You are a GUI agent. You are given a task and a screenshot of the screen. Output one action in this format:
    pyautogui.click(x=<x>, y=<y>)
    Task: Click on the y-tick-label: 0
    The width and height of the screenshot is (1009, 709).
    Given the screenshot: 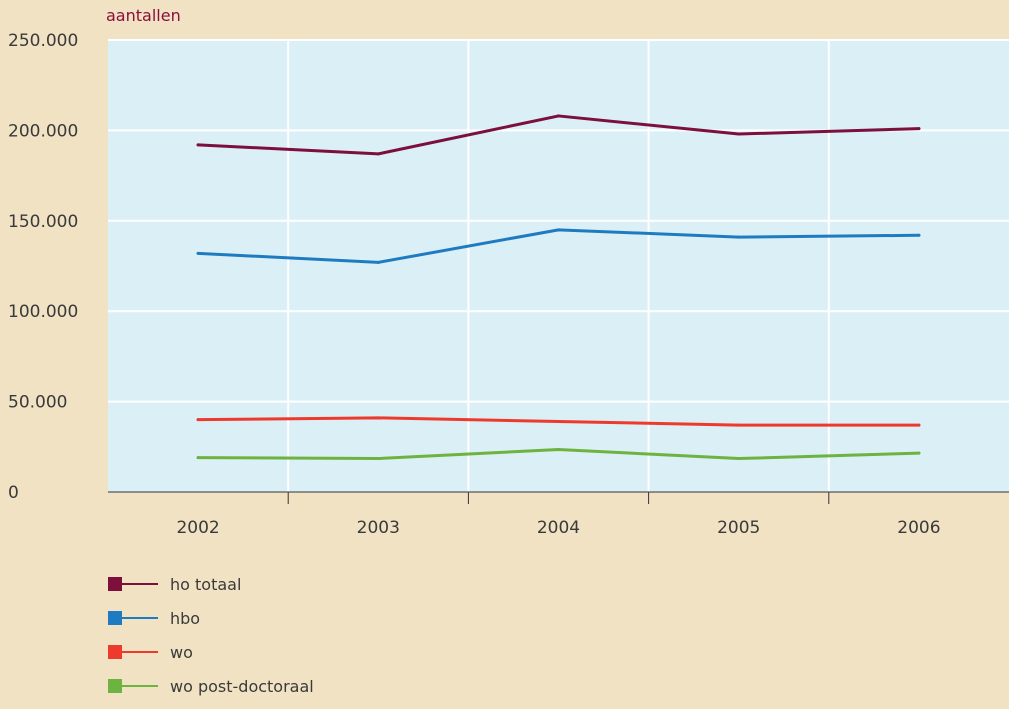 What is the action you would take?
    pyautogui.click(x=13, y=493)
    